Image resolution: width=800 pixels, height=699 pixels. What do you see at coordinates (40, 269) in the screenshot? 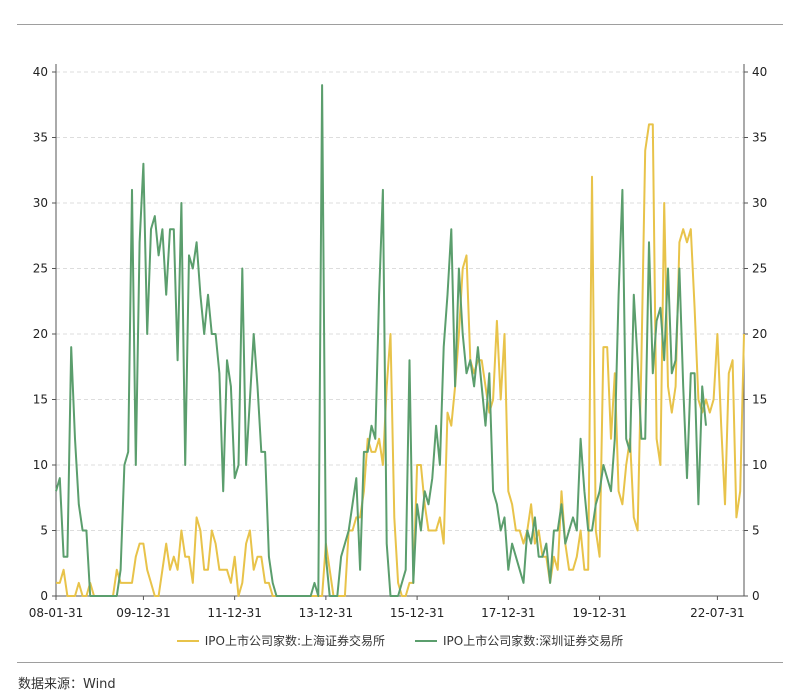
I see `y-tick-label-left: 25` at bounding box center [40, 269].